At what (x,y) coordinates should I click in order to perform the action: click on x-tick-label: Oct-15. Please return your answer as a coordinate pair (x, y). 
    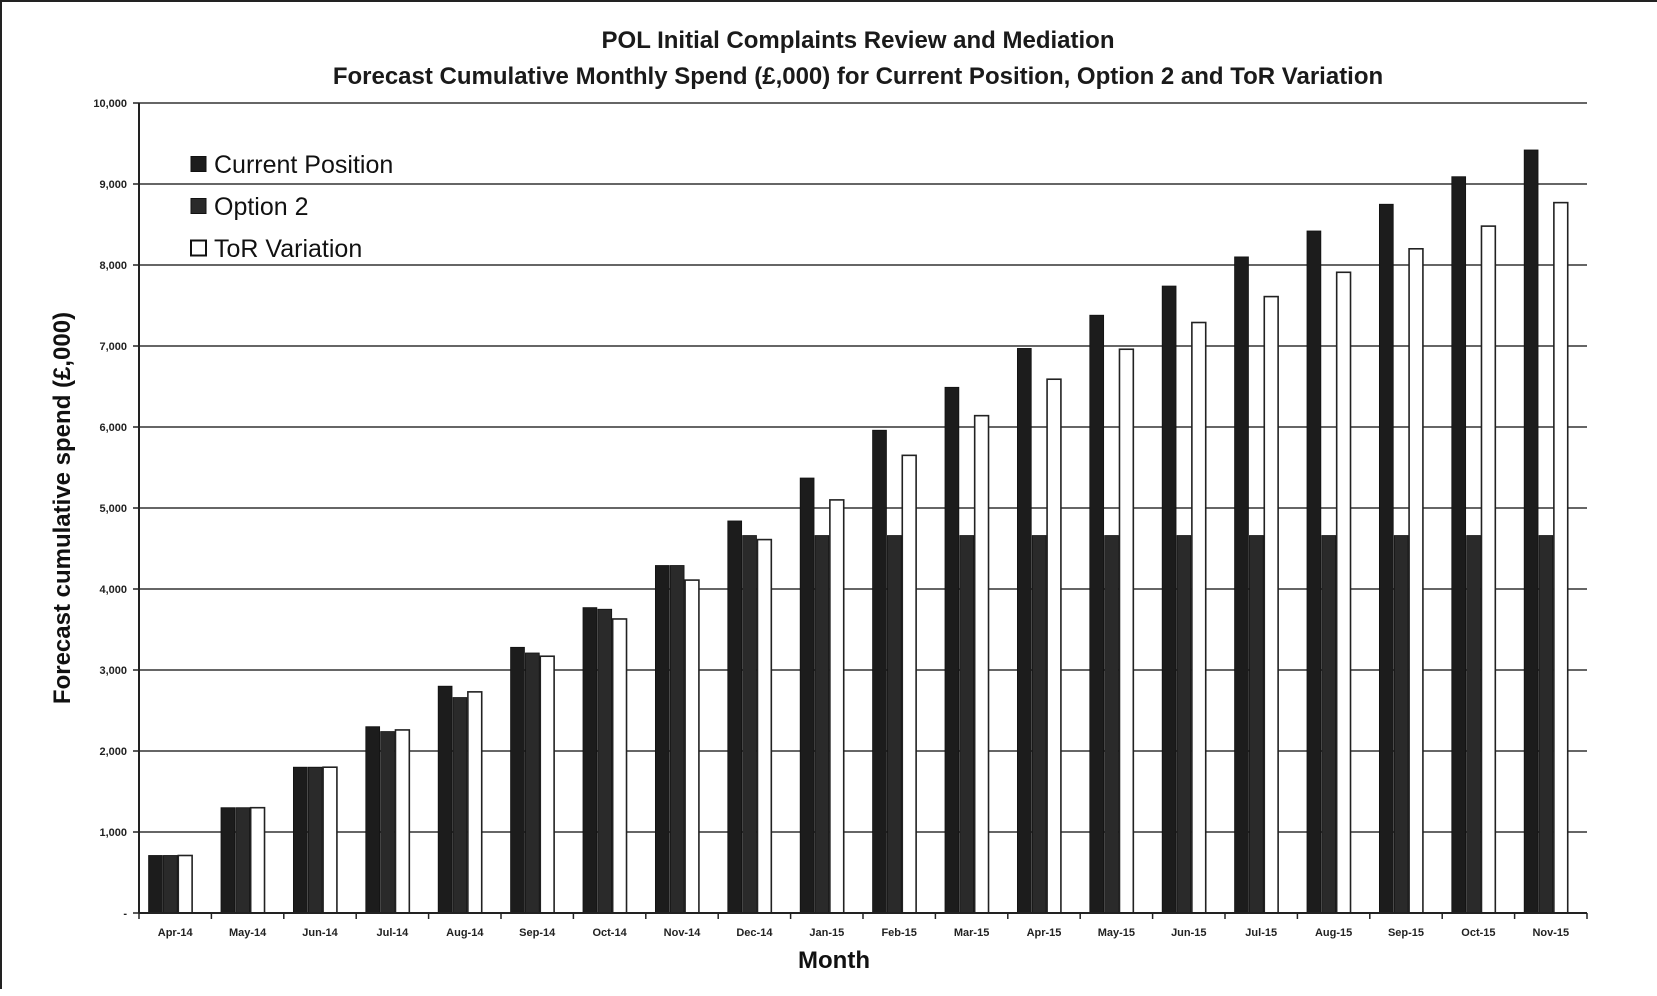
    Looking at the image, I should click on (1478, 933).